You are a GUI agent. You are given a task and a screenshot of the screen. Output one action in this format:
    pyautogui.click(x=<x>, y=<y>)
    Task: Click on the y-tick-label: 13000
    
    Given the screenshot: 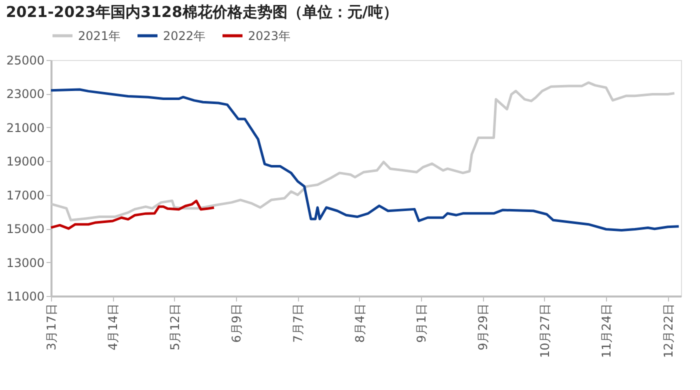 What is the action you would take?
    pyautogui.click(x=25, y=263)
    